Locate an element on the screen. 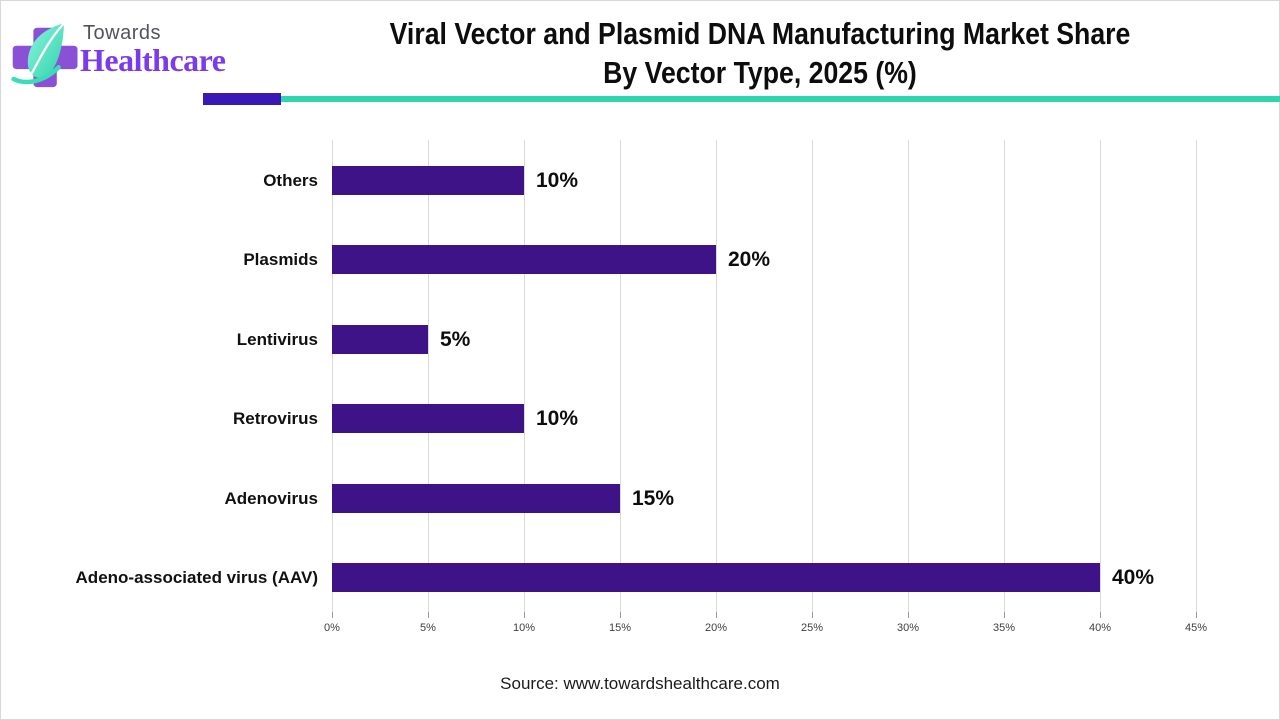 This screenshot has width=1280, height=720. divider-accent-block is located at coordinates (242, 99).